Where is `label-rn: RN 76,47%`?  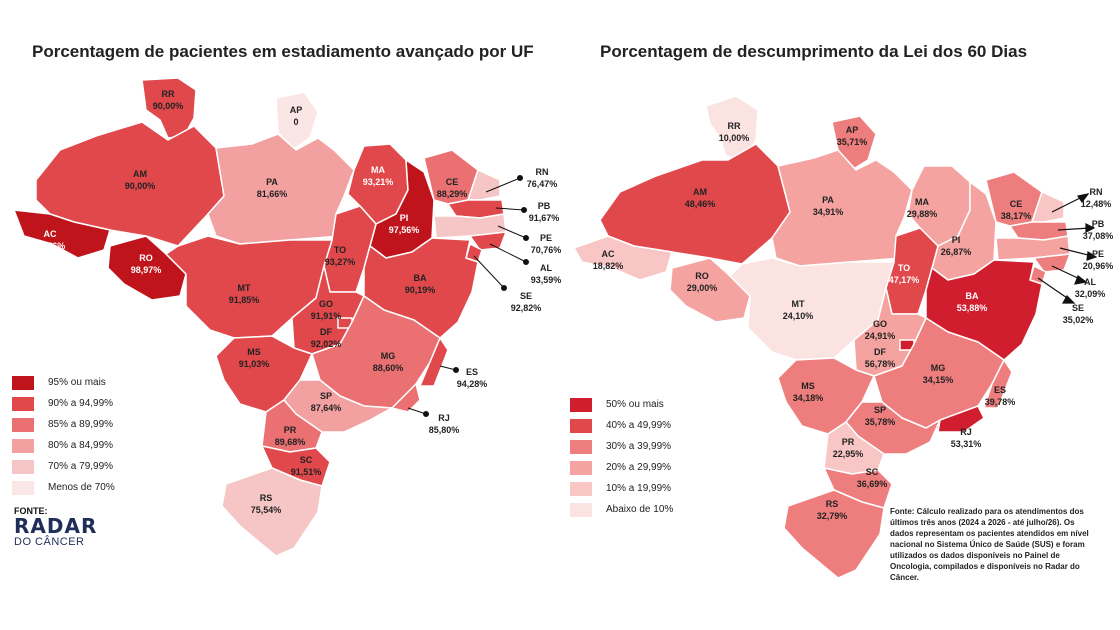 label-rn: RN 76,47% is located at coordinates (542, 178).